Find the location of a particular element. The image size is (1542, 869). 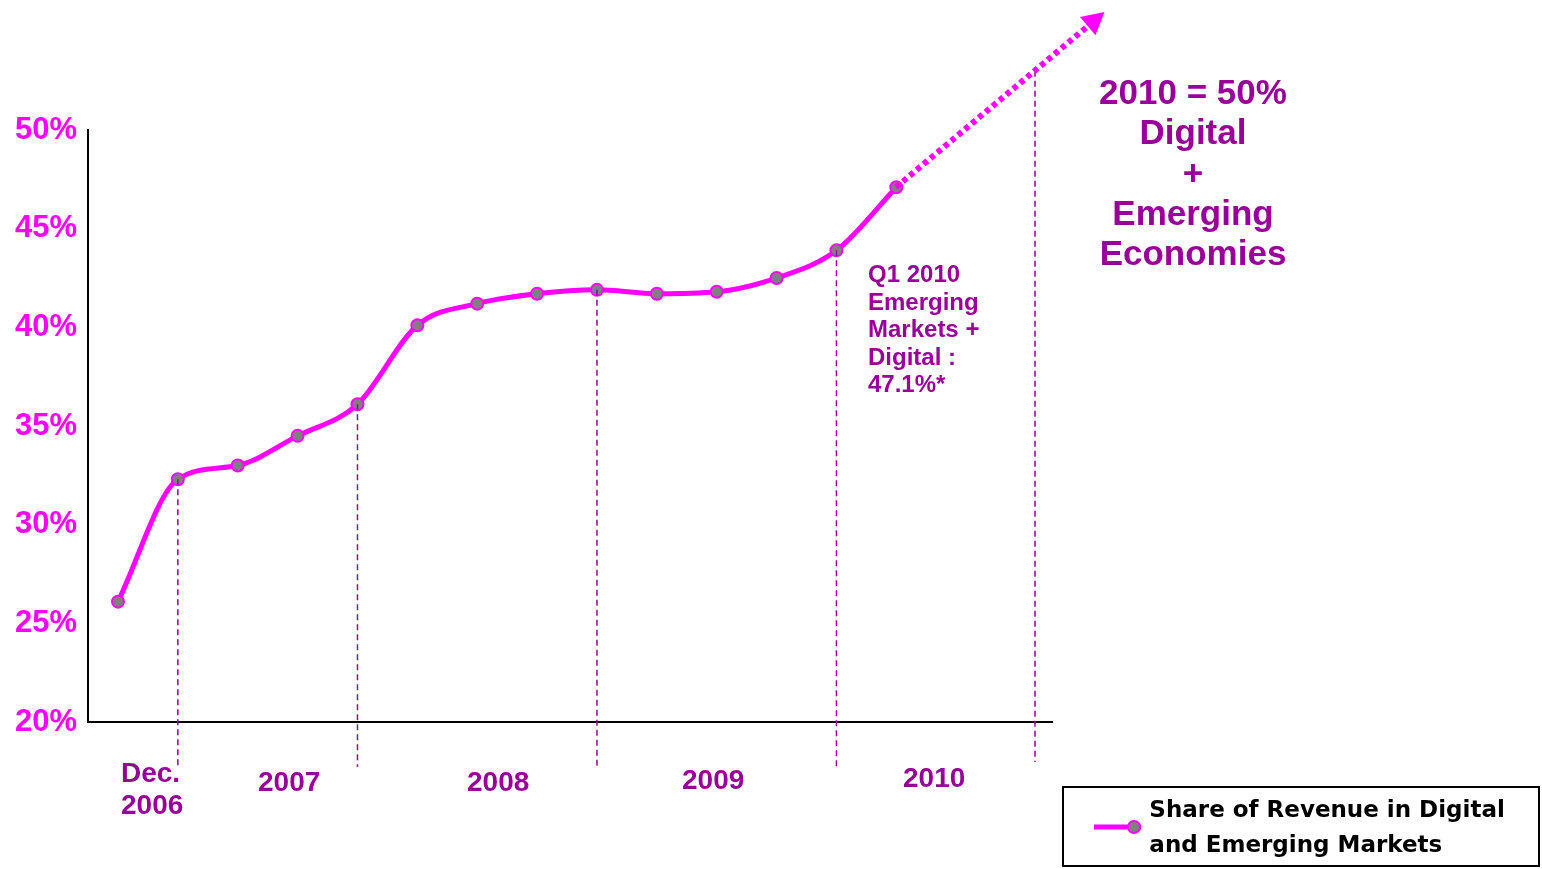

text: 2010 = 50% Digital + Emerging Economies is located at coordinates (1193, 173).